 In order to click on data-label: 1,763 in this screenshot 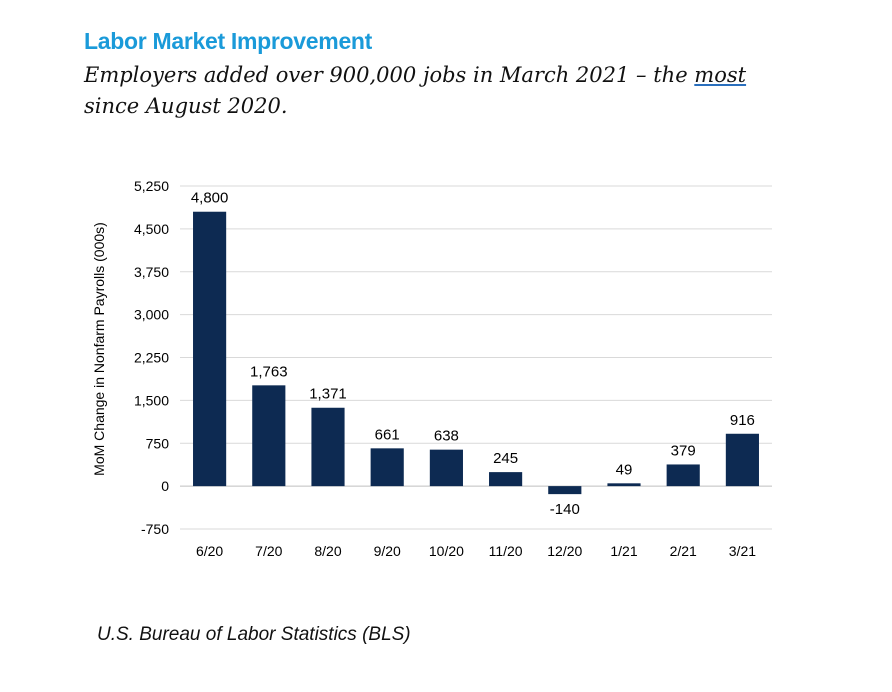, I will do `click(269, 371)`.